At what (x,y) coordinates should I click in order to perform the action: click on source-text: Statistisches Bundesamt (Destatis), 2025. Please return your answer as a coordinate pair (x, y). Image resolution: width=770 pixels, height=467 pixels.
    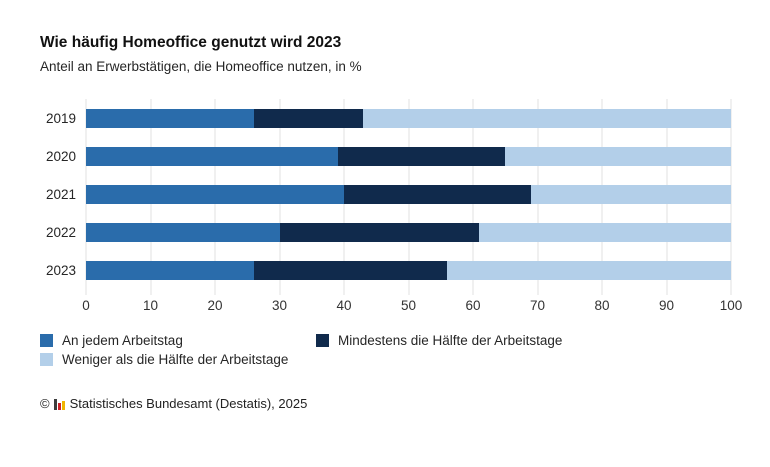
    Looking at the image, I should click on (188, 403).